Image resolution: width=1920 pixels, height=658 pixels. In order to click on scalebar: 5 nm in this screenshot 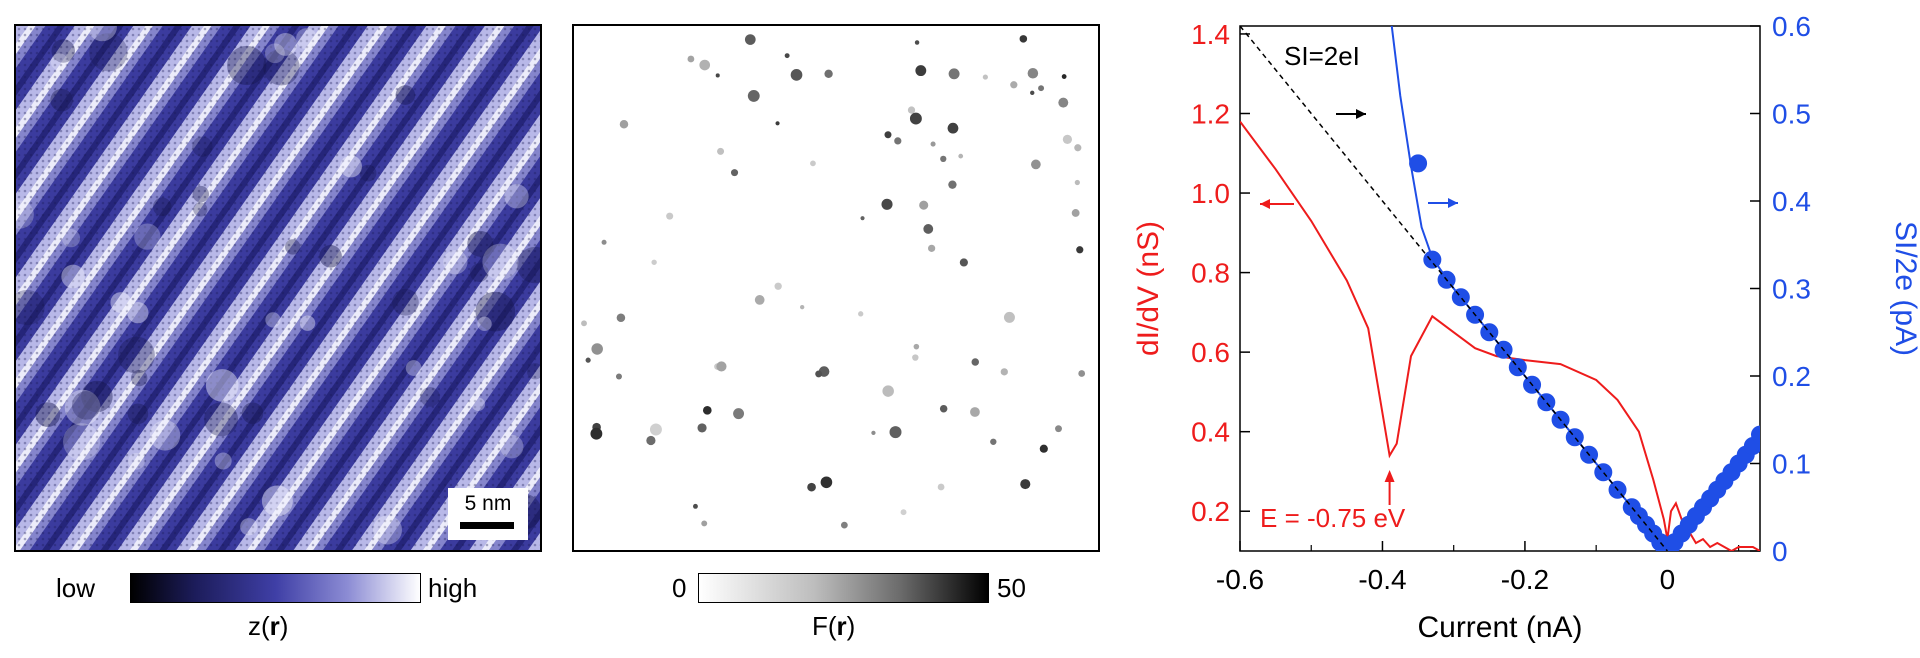, I will do `click(488, 514)`.